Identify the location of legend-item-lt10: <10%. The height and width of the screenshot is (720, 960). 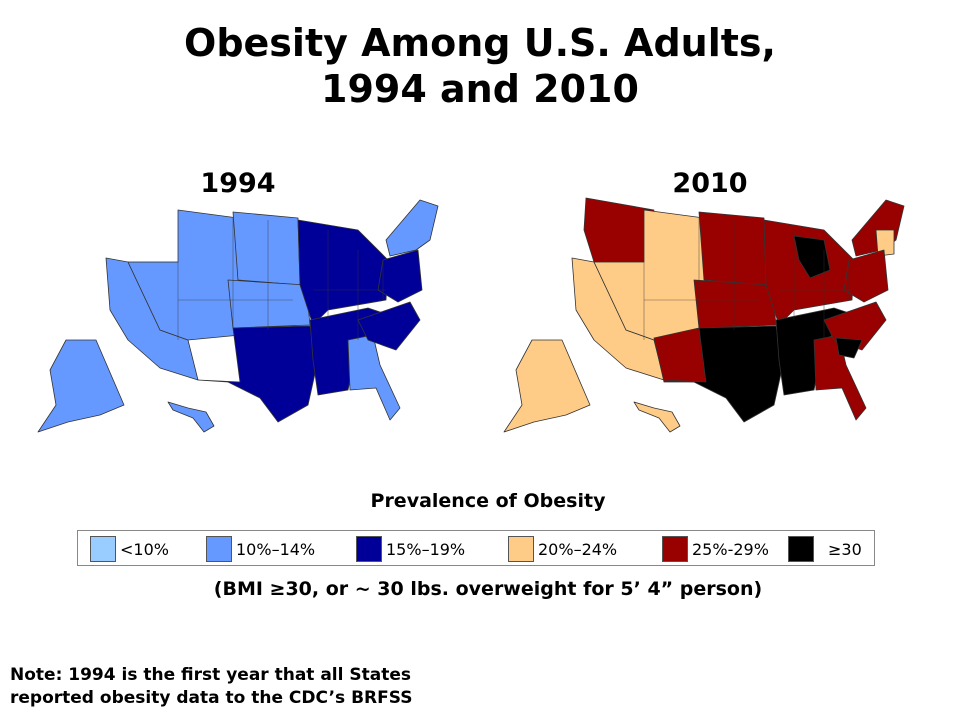
(129, 549).